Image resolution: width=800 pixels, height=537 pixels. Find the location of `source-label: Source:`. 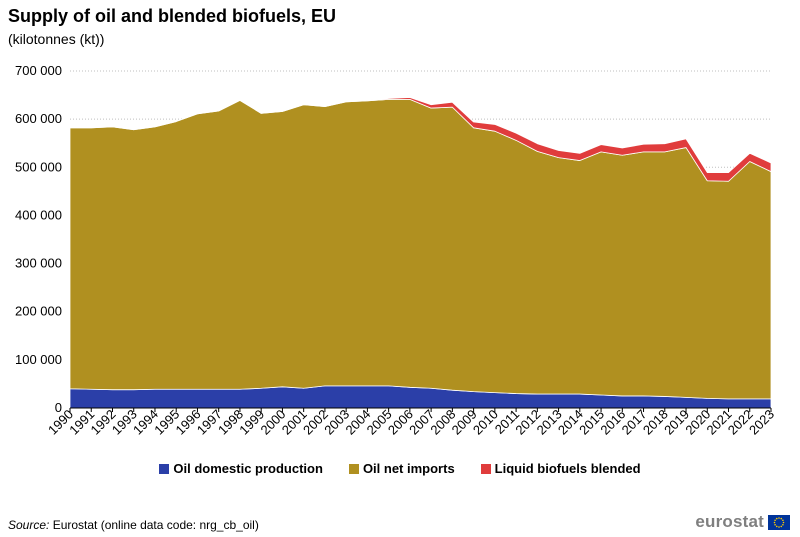

source-label: Source: is located at coordinates (29, 525).